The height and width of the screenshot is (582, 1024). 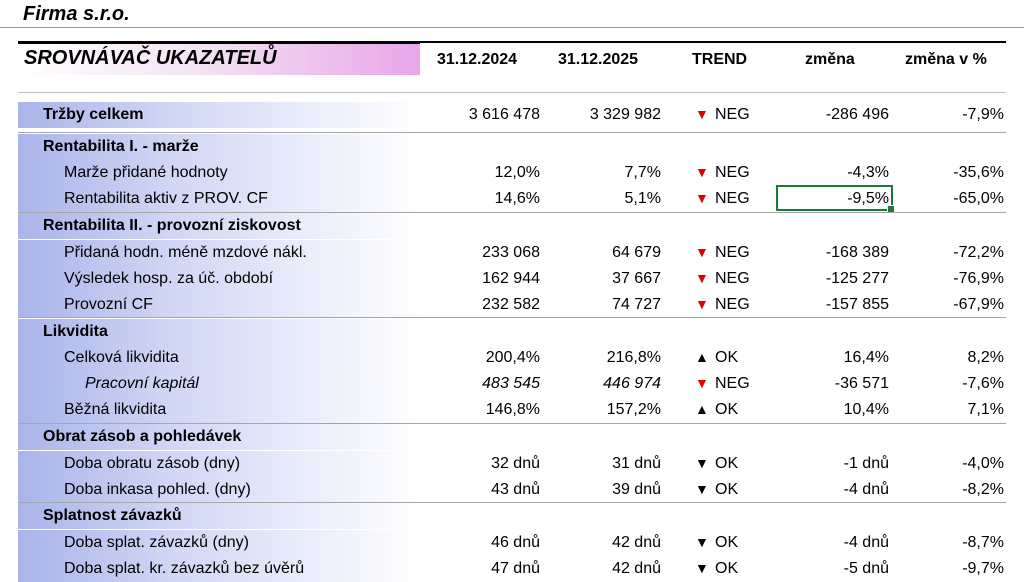 What do you see at coordinates (983, 383) in the screenshot?
I see `change-pct-value: -7,6%` at bounding box center [983, 383].